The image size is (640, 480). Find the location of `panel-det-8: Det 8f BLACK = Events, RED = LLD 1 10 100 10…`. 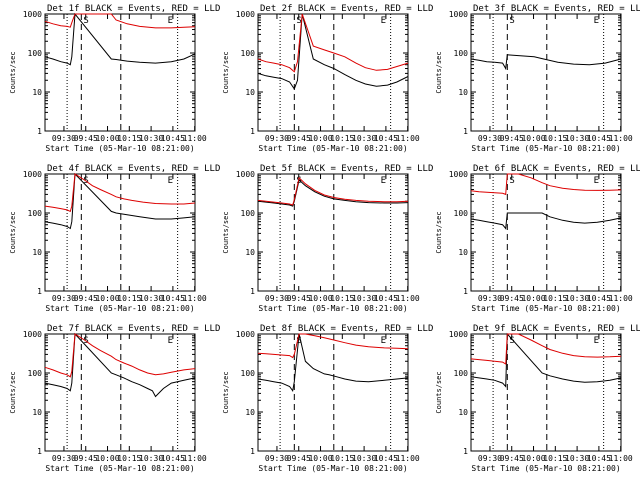

panel-det-8: Det 8f BLACK = Events, RED = LLD 1 10 100 10… is located at coordinates (327, 398).